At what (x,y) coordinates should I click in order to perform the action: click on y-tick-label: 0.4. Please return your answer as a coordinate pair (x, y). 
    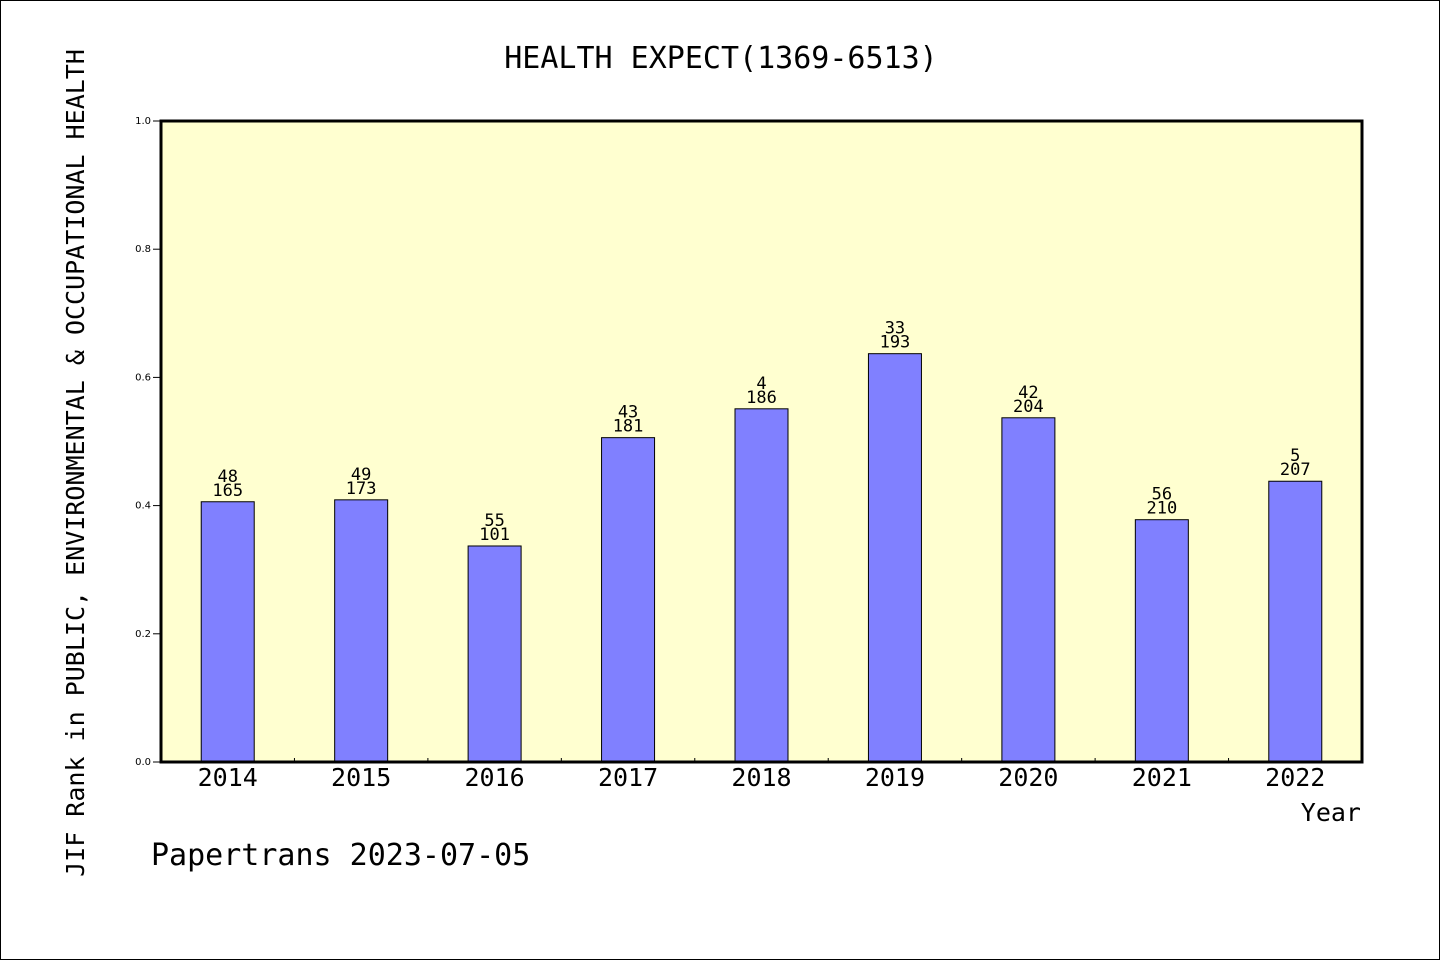
    Looking at the image, I should click on (143, 506).